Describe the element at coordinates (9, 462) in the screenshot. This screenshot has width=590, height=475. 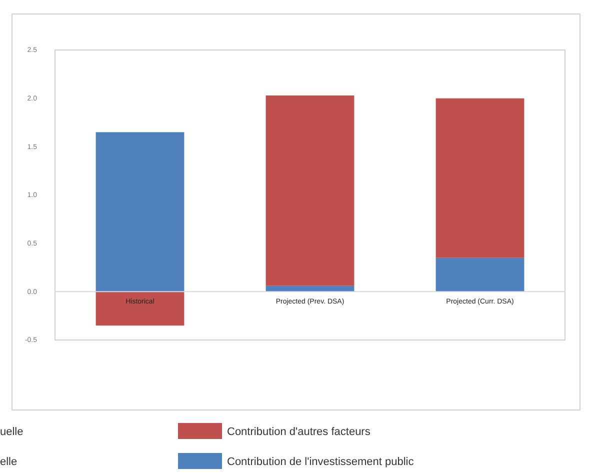
I see `text: elle` at that location.